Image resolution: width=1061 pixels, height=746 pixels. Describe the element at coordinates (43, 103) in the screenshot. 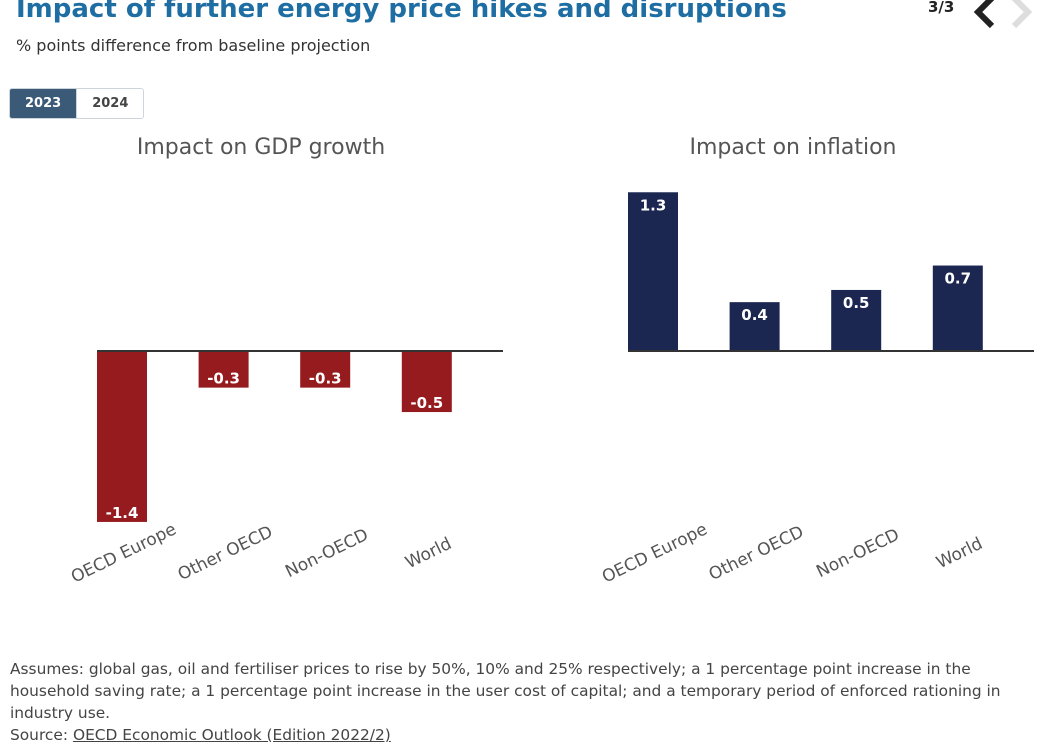

I see `tab-2023: 2023` at that location.